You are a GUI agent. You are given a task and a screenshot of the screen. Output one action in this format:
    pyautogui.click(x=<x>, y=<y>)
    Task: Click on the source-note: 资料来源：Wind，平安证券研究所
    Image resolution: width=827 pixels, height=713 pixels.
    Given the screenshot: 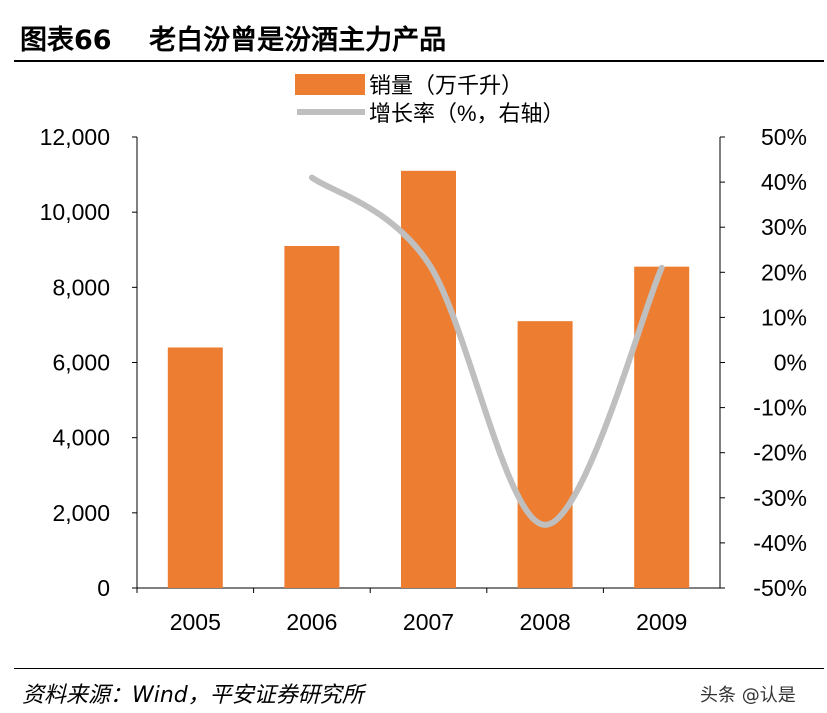 What is the action you would take?
    pyautogui.click(x=193, y=695)
    